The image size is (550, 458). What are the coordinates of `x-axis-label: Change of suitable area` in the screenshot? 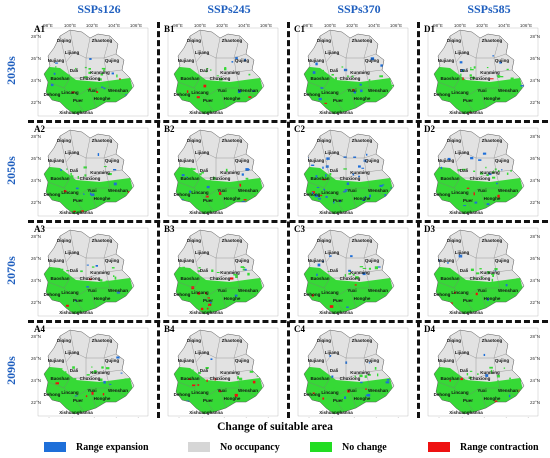 It's located at (275, 427).